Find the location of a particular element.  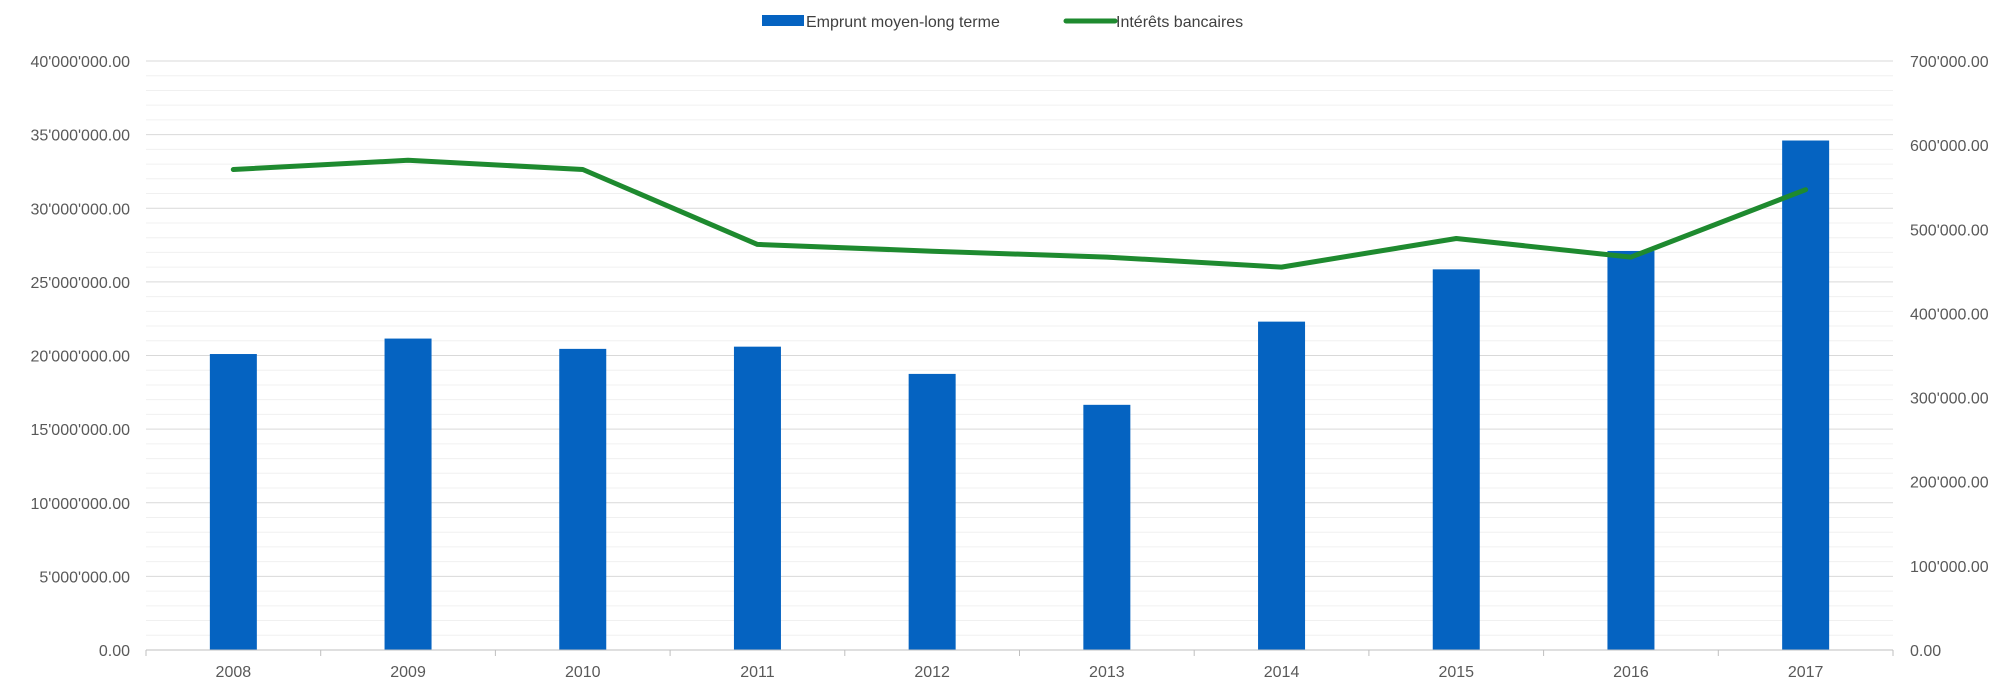

y-left-tick-label: 15'000'000.00 is located at coordinates (80, 430).